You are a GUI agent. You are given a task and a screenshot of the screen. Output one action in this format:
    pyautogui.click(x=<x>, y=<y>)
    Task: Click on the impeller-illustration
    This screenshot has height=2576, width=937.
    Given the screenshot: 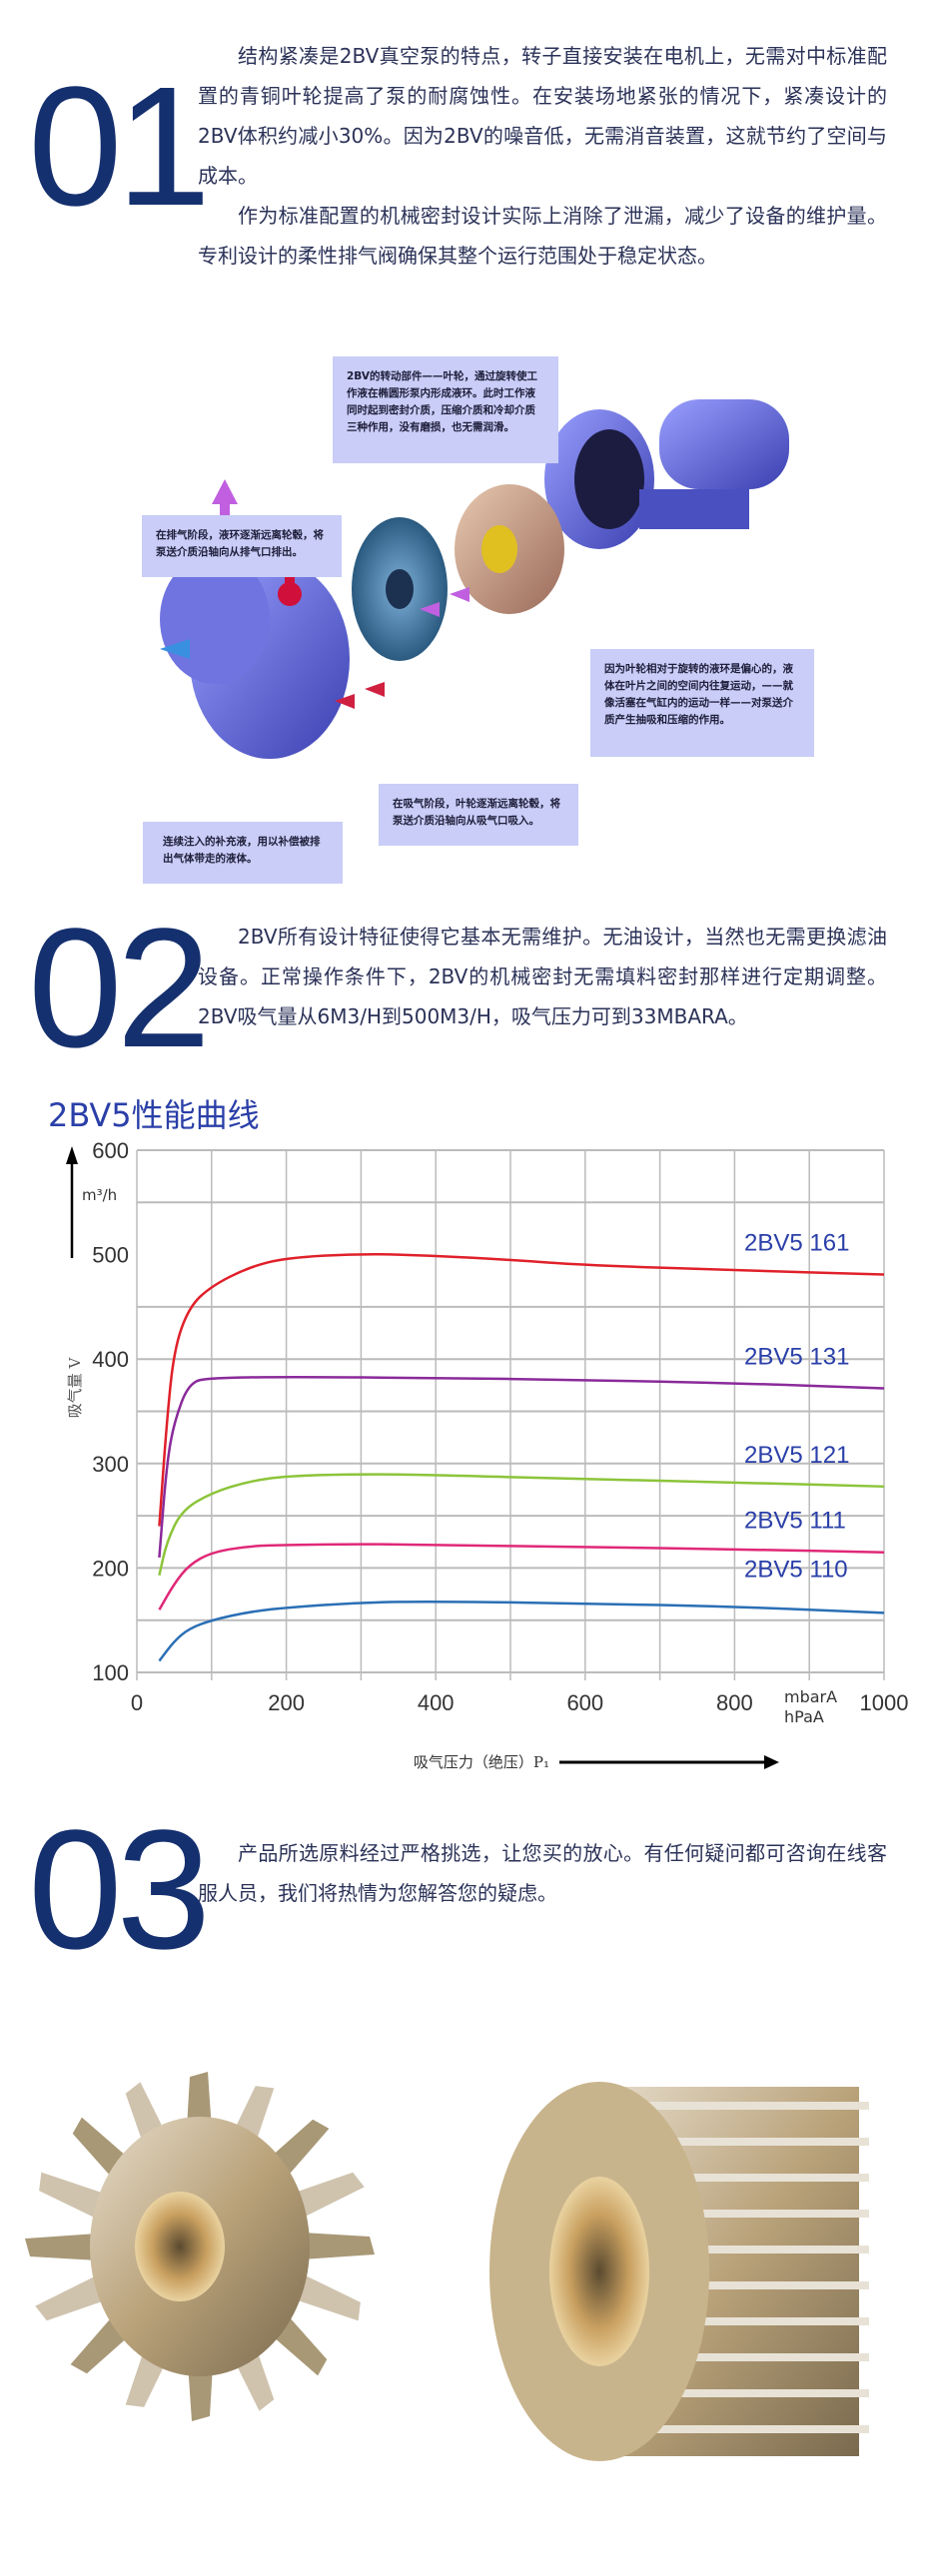 What is the action you would take?
    pyautogui.click(x=509, y=549)
    